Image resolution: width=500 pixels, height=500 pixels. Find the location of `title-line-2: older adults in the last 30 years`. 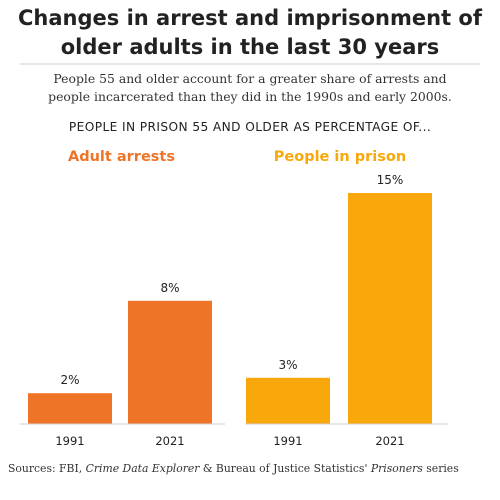

title-line-2: older adults in the last 30 years is located at coordinates (250, 47).